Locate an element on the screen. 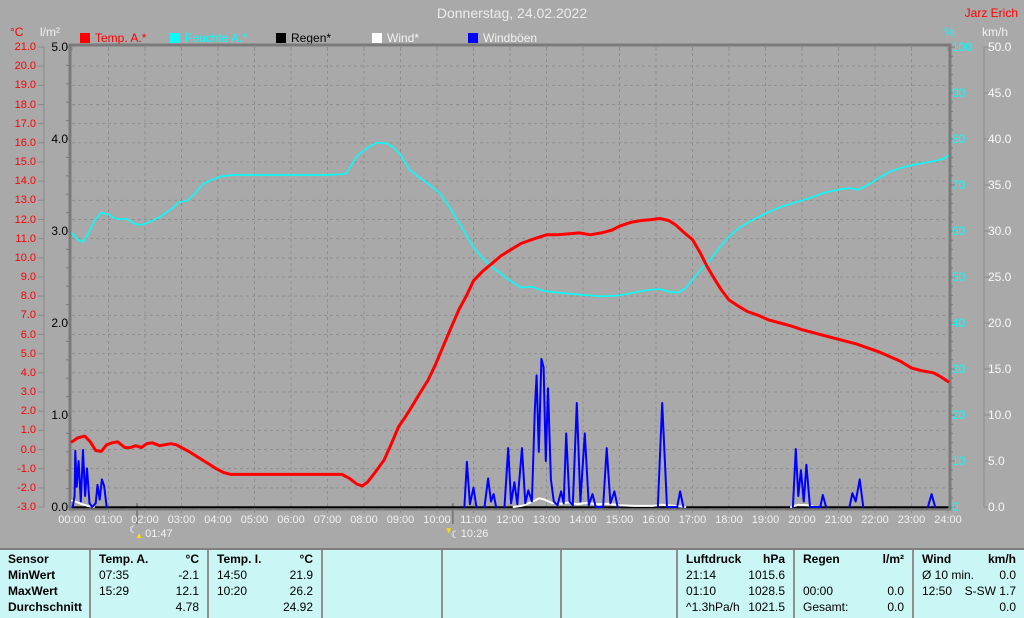 The height and width of the screenshot is (618, 1024). y-label-rain: 2.0 is located at coordinates (59, 323).